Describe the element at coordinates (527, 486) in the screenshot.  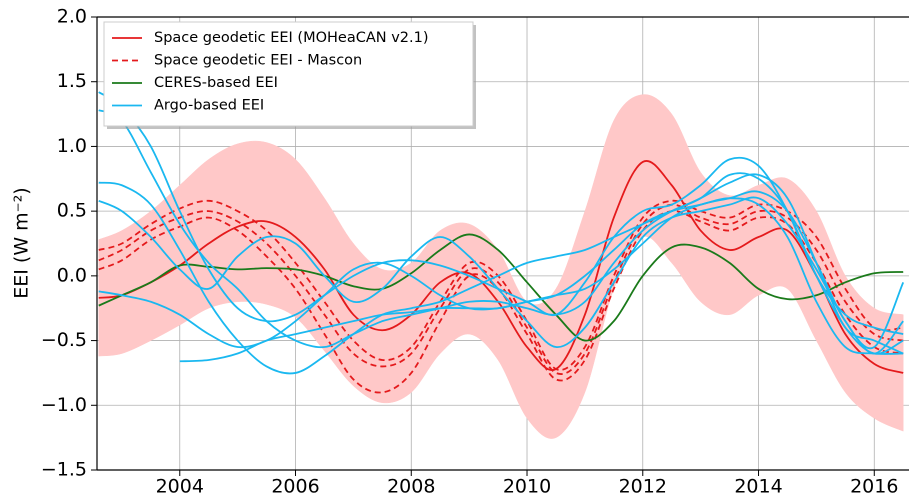
I see `x-tick-label: 2010` at that location.